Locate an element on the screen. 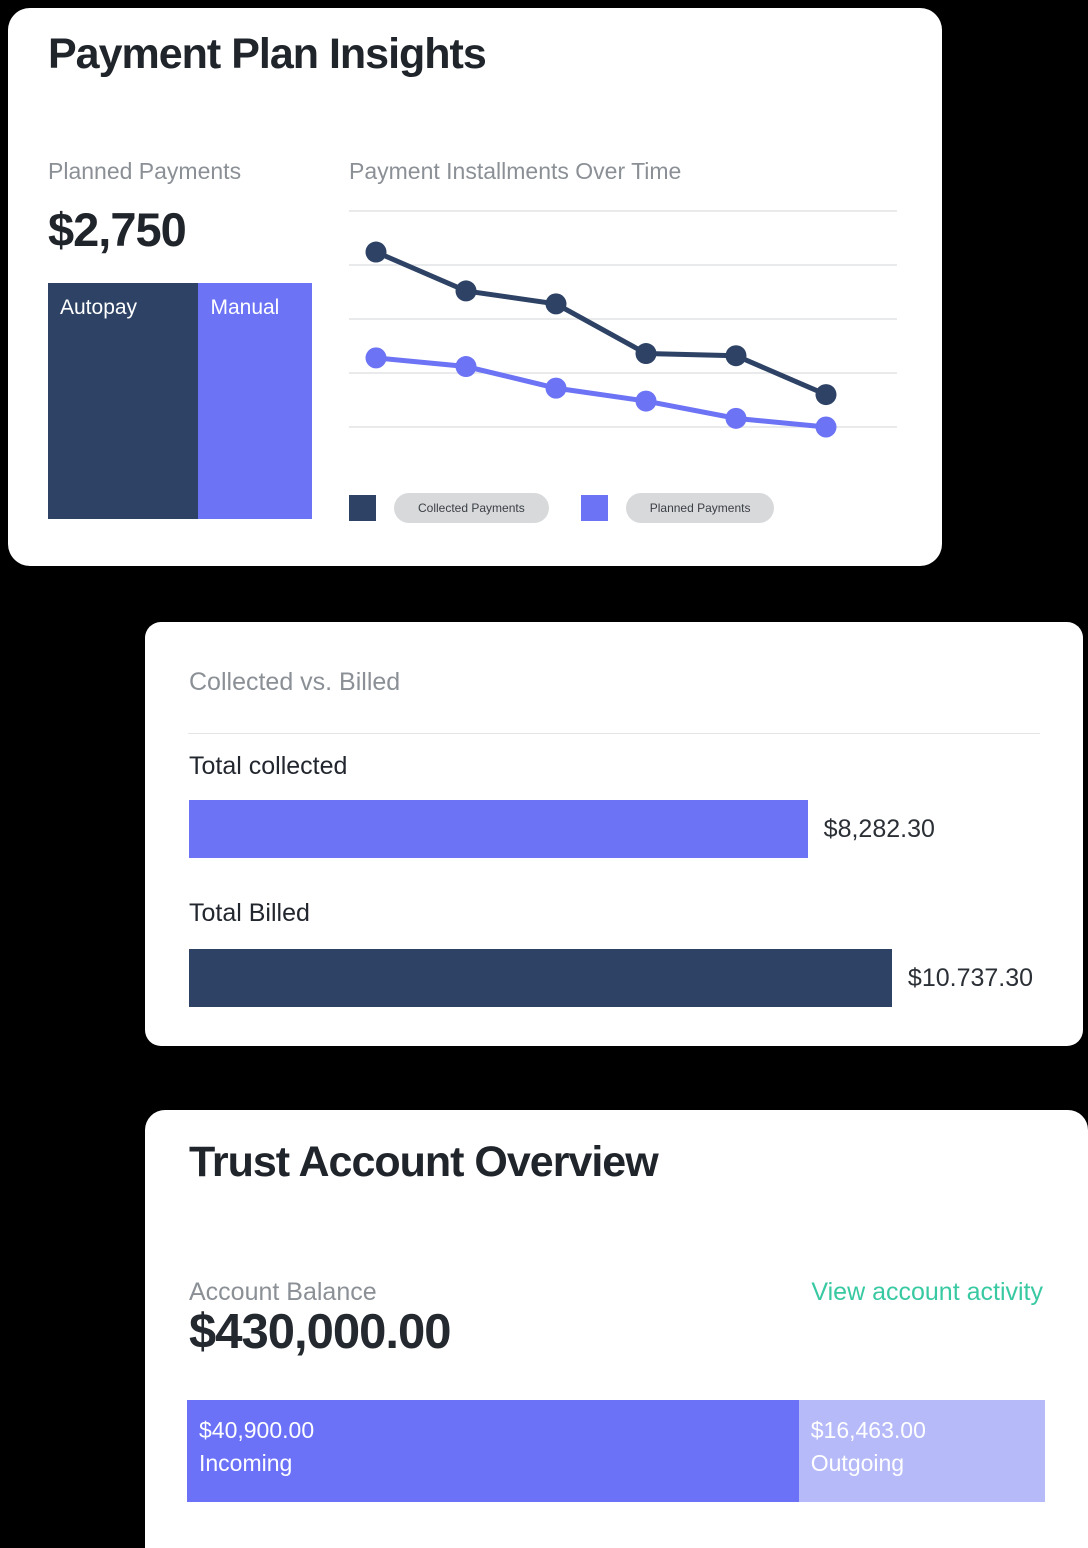 The width and height of the screenshot is (1088, 1548). account-balance-value: $430,000.00 is located at coordinates (320, 1332).